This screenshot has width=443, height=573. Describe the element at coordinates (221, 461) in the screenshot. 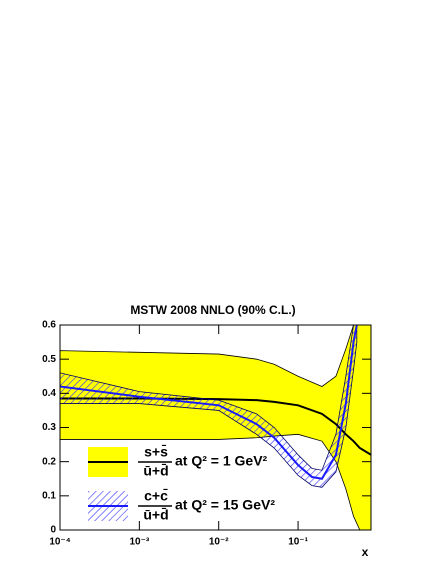

I see `legend-label: at Q² = 1 GeV²` at that location.